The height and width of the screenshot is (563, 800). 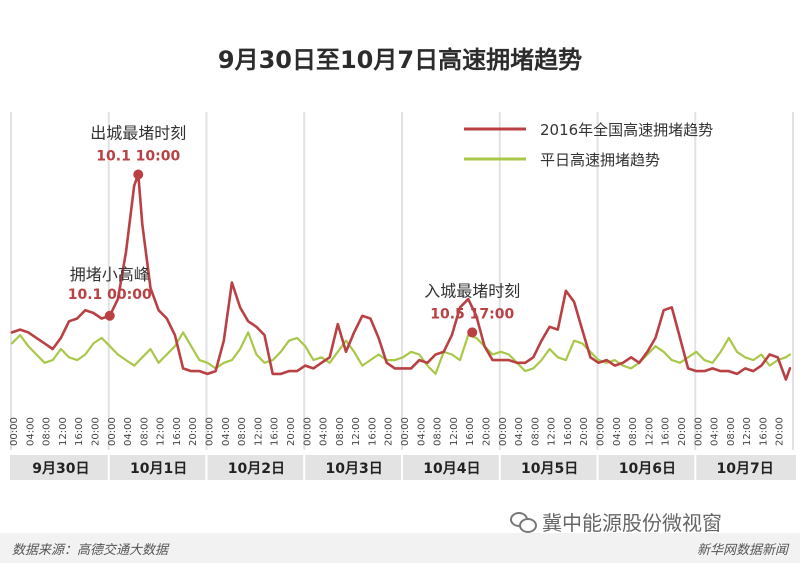 I want to click on wechat-icon, so click(x=523, y=522).